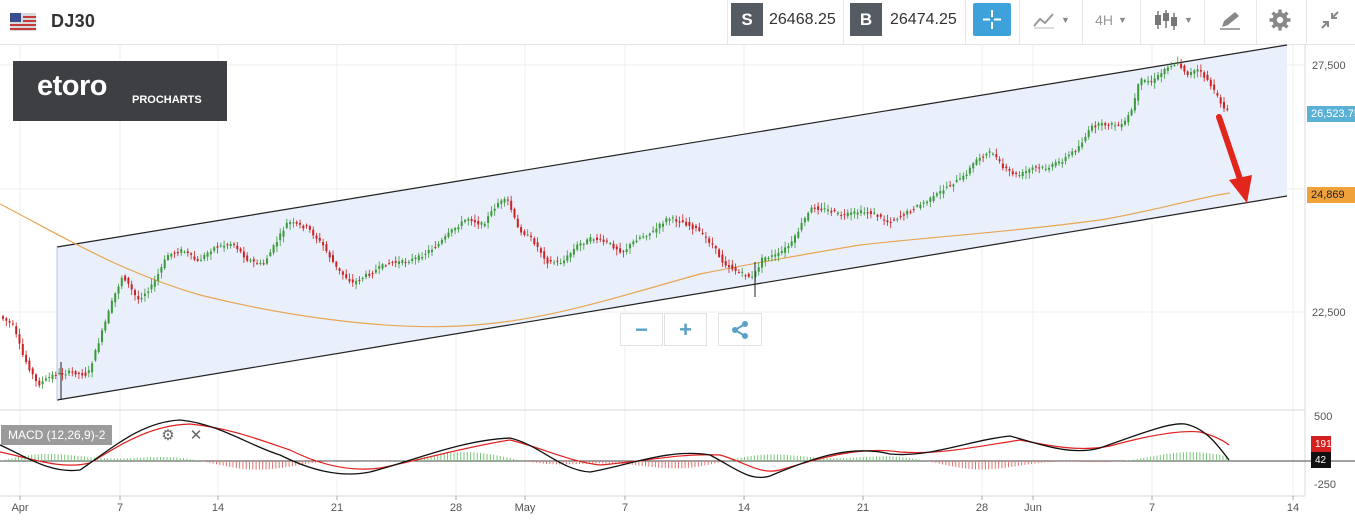 This screenshot has height=524, width=1355. What do you see at coordinates (1230, 20) in the screenshot?
I see `draw-button` at bounding box center [1230, 20].